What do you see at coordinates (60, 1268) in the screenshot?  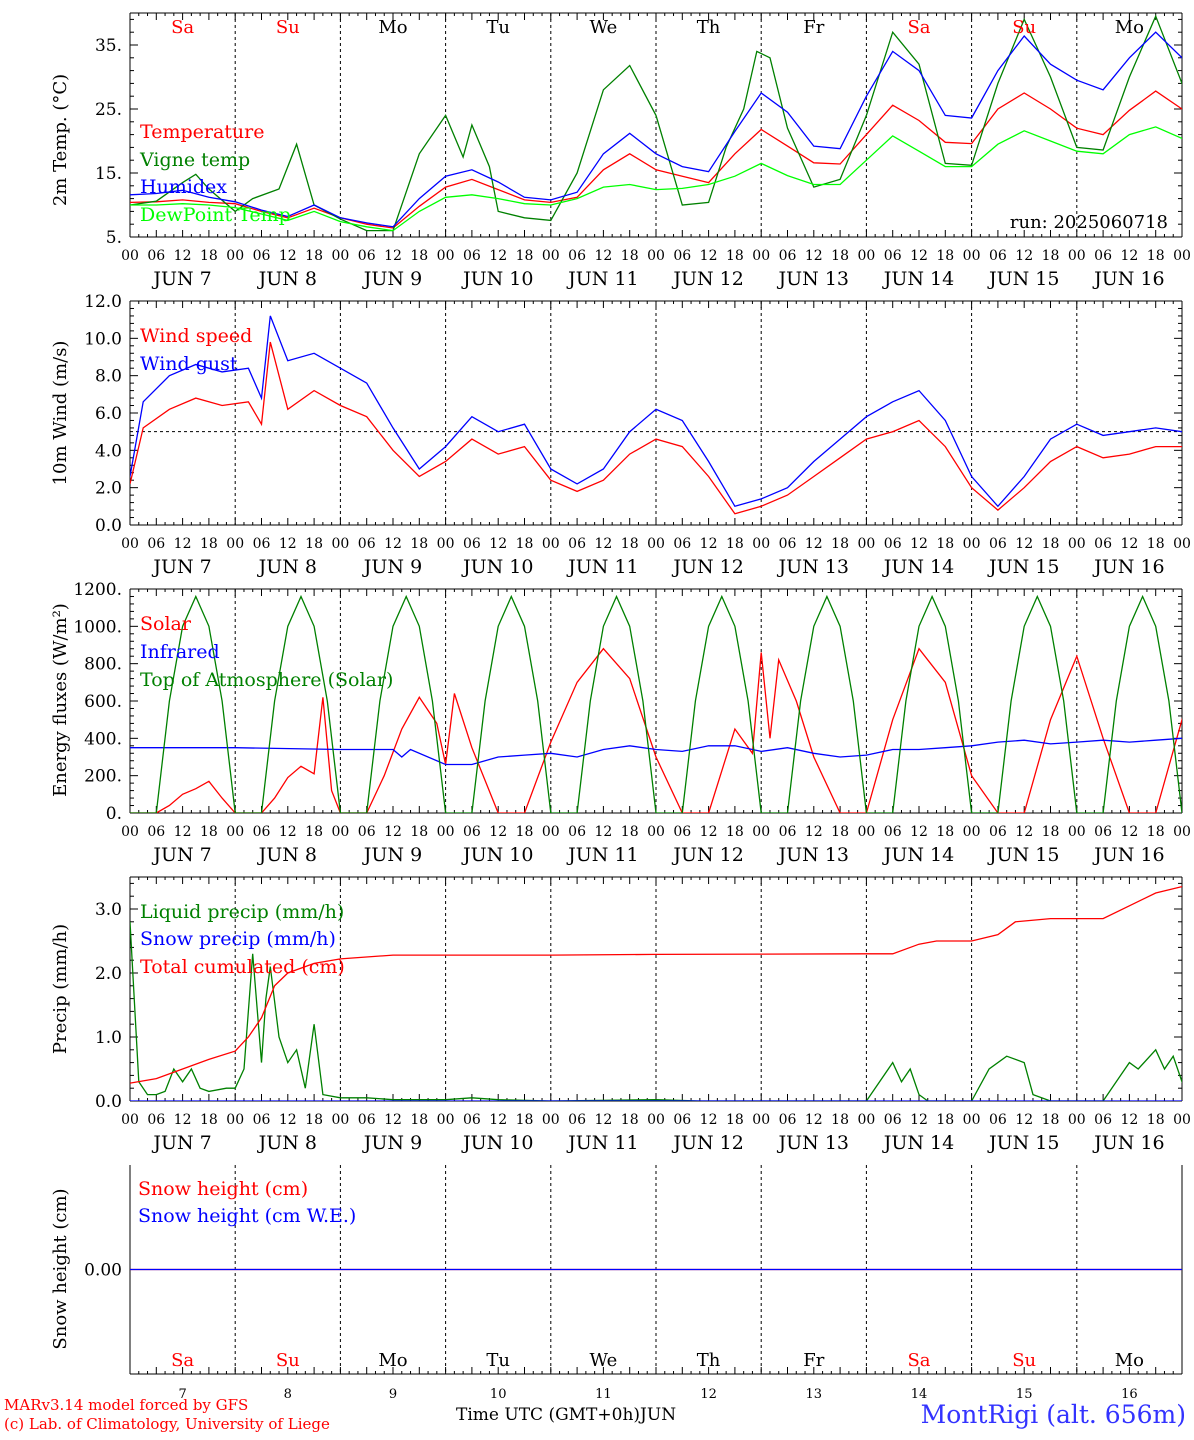 I see `y-axis-title: Snow height (cm)` at bounding box center [60, 1268].